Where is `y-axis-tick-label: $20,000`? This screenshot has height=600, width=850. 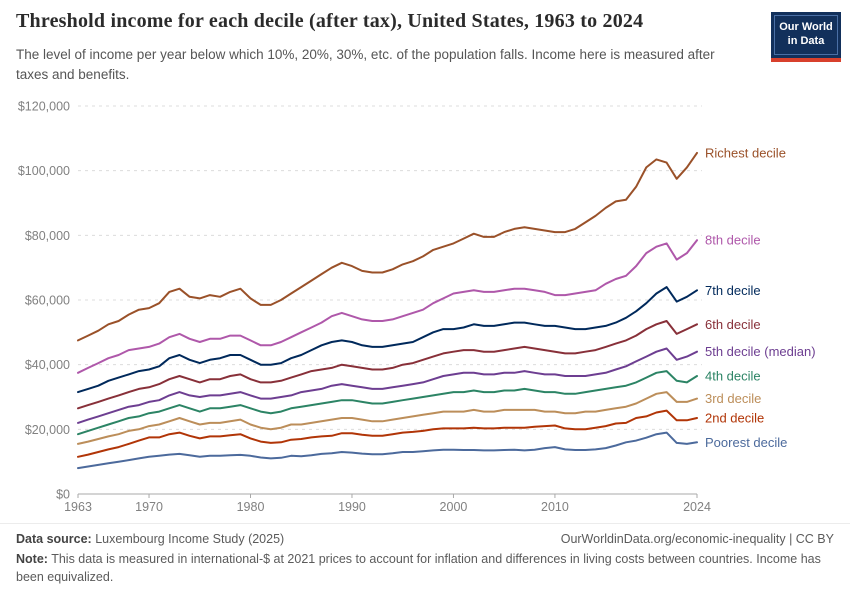
y-axis-tick-label: $20,000 is located at coordinates (47, 430).